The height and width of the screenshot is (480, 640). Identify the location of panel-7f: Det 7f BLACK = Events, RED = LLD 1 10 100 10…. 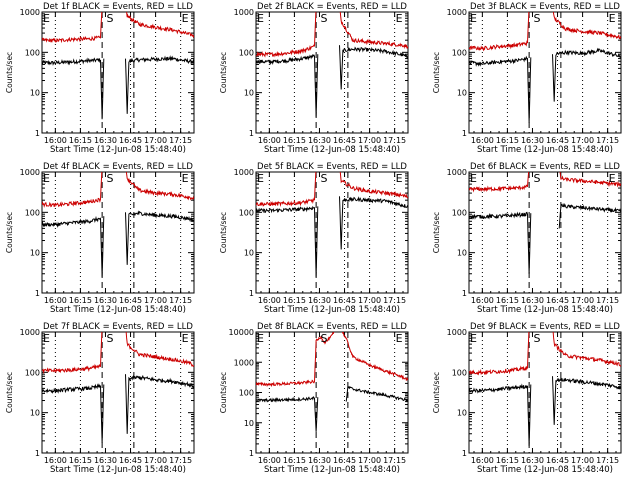
(100, 398).